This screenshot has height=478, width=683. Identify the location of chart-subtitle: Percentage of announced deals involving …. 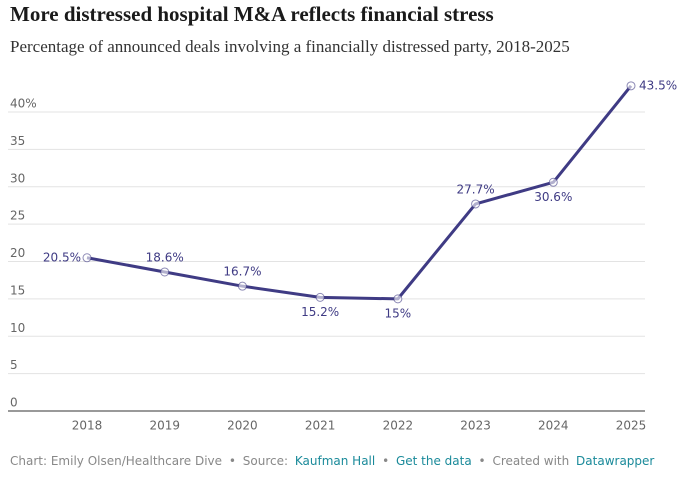
(290, 46).